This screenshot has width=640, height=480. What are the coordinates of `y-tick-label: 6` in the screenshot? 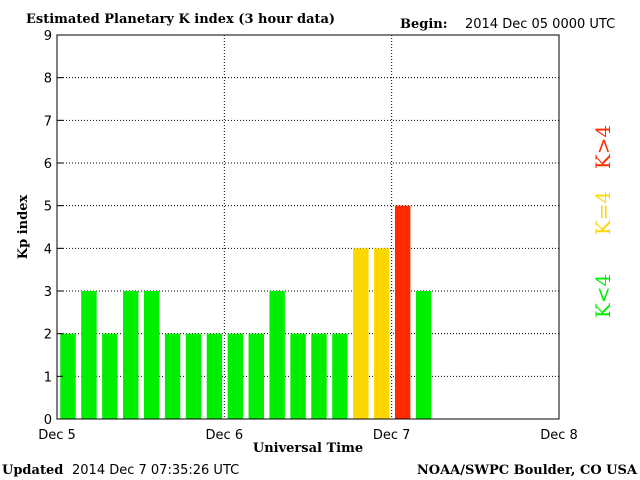 It's located at (48, 164).